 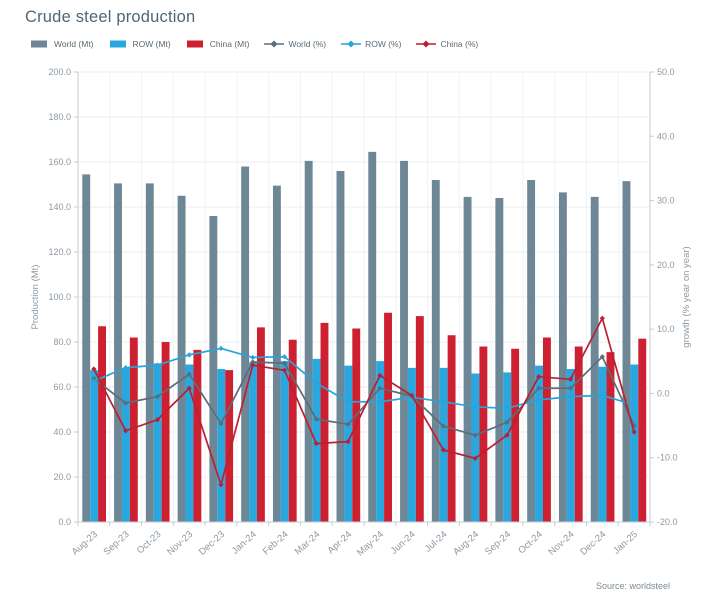 What do you see at coordinates (340, 346) in the screenshot?
I see `bar-world-mt--apr-24` at bounding box center [340, 346].